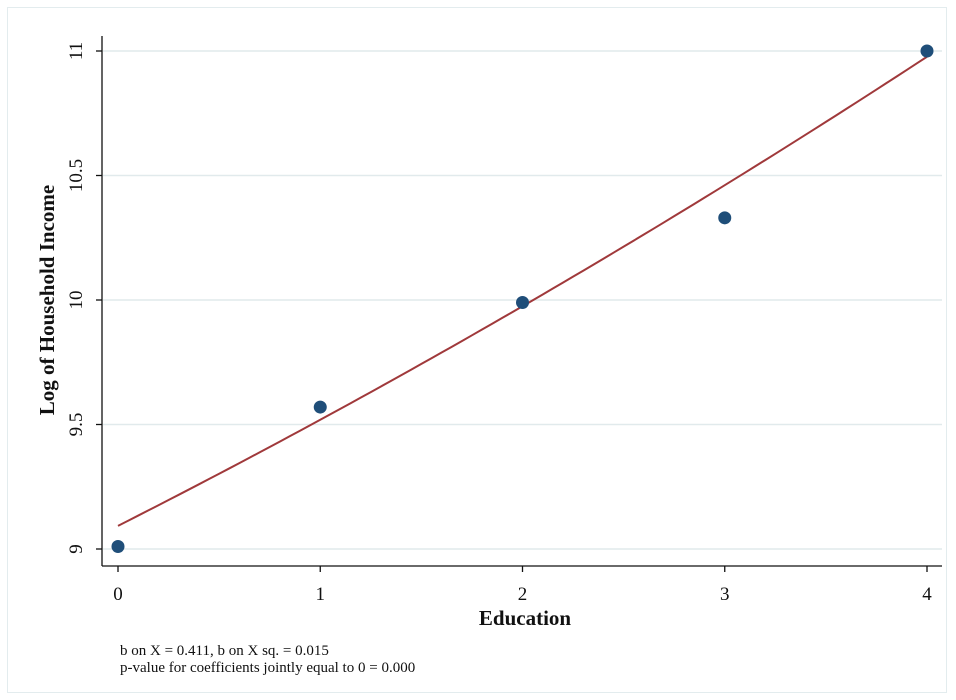 The height and width of the screenshot is (700, 956). I want to click on x-tick-label: 1, so click(321, 594).